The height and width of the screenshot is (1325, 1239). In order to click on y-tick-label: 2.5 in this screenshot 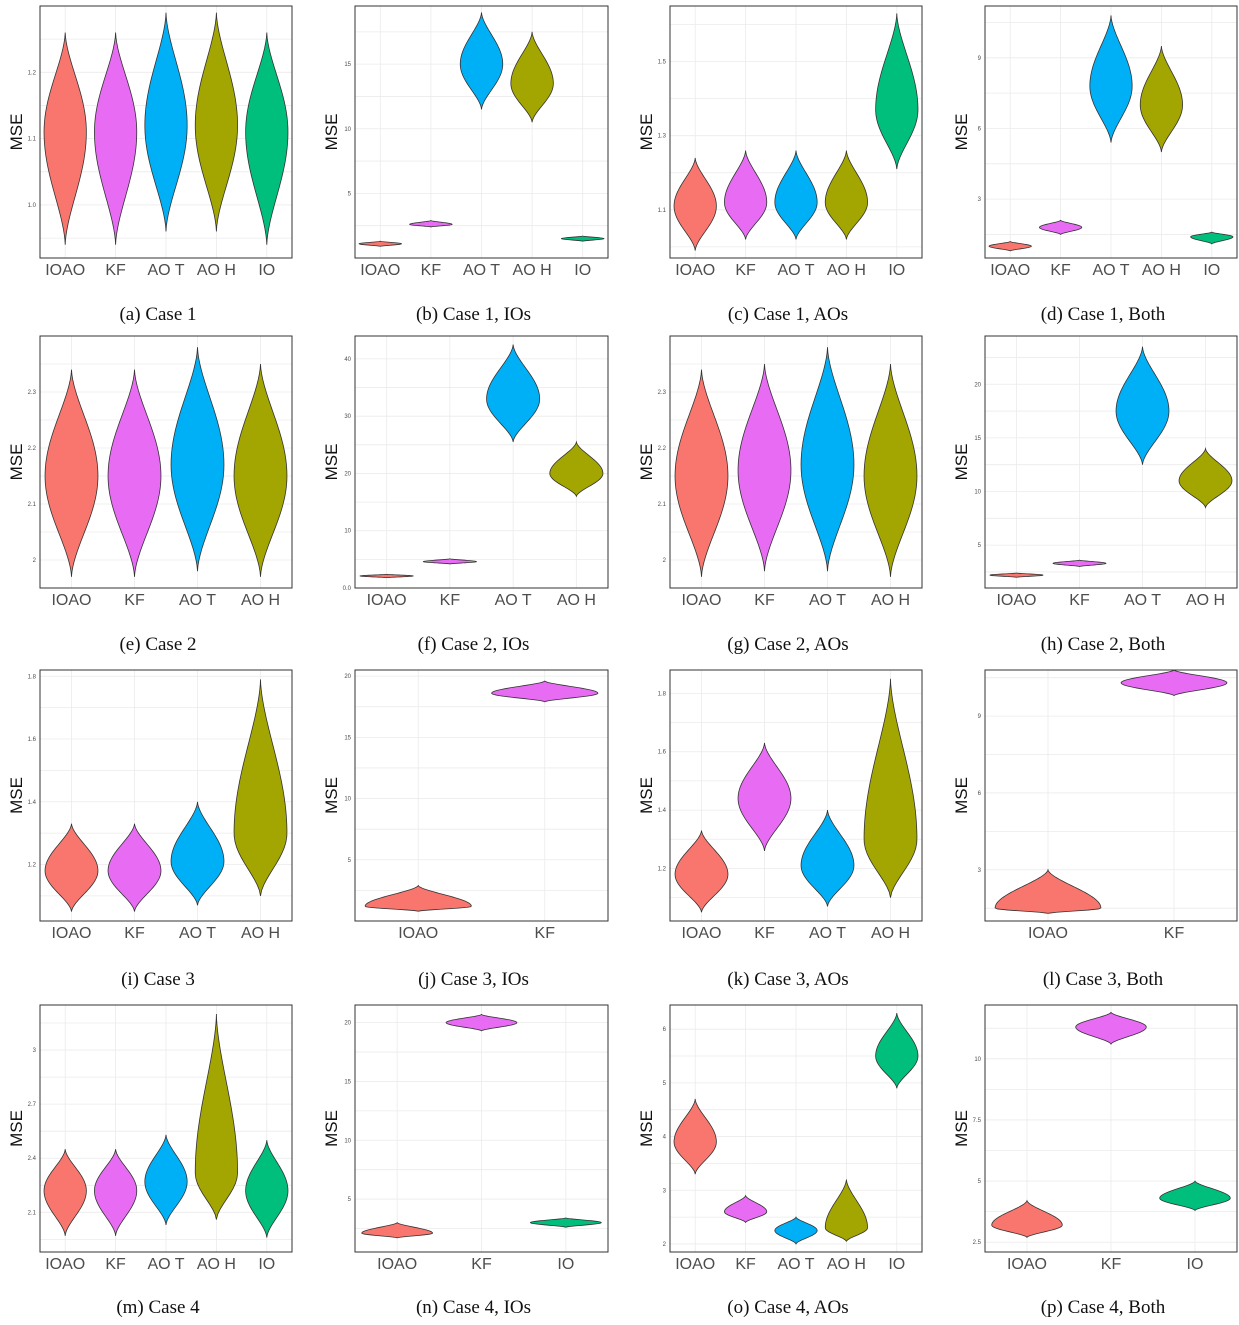, I will do `click(977, 1243)`.